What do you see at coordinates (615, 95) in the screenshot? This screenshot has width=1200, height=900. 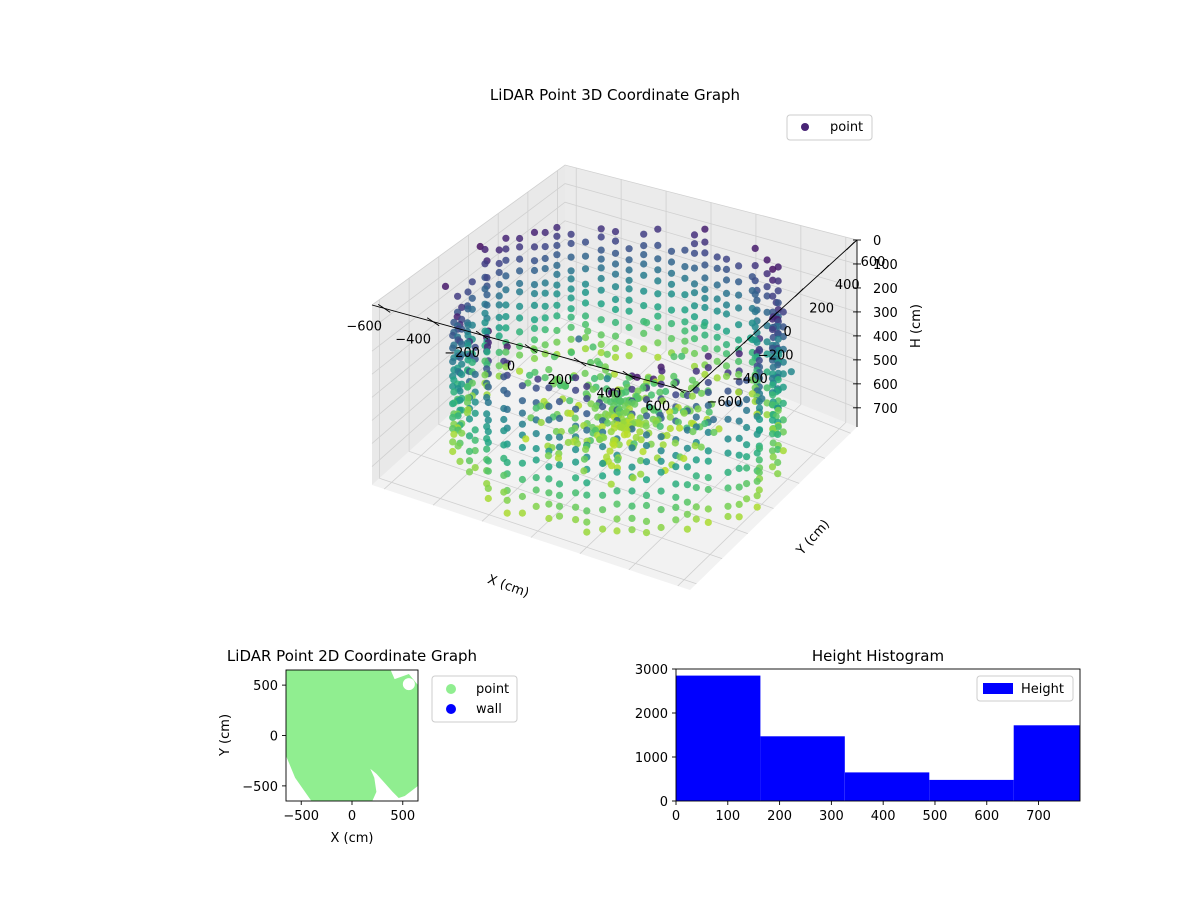 I see `title-3d: LiDAR Point 3D Coordinate Graph` at bounding box center [615, 95].